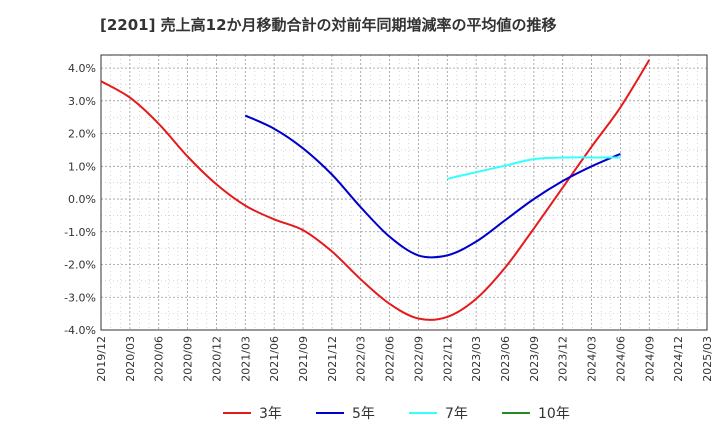  I want to click on x-tick-label: 2025/03, so click(707, 359).